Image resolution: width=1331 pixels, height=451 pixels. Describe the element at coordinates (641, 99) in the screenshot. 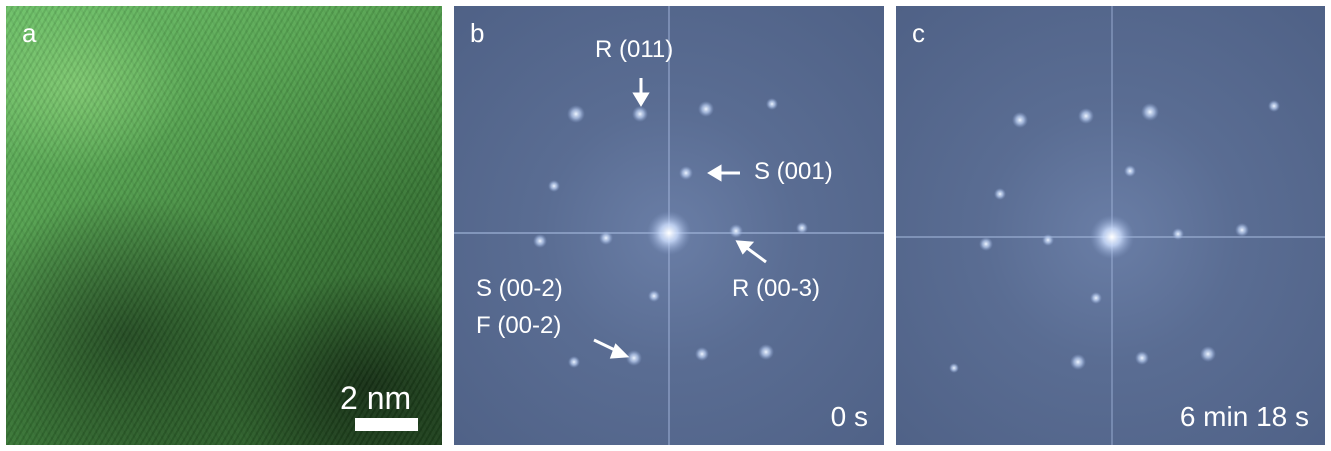

I see `arrow-r011-head` at that location.